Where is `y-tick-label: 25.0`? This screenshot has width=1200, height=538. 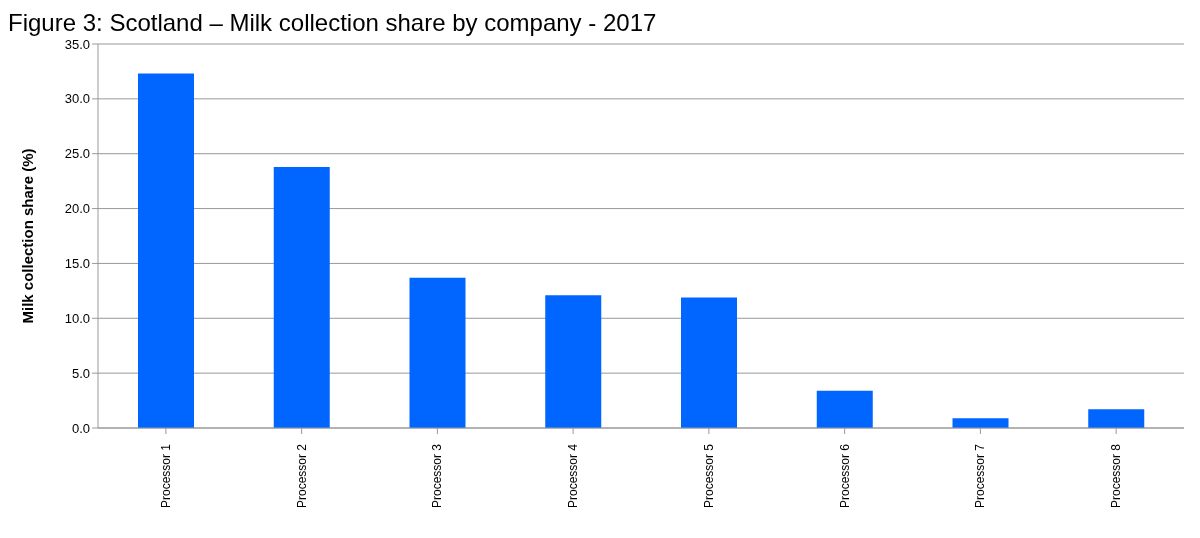
y-tick-label: 25.0 is located at coordinates (77, 154).